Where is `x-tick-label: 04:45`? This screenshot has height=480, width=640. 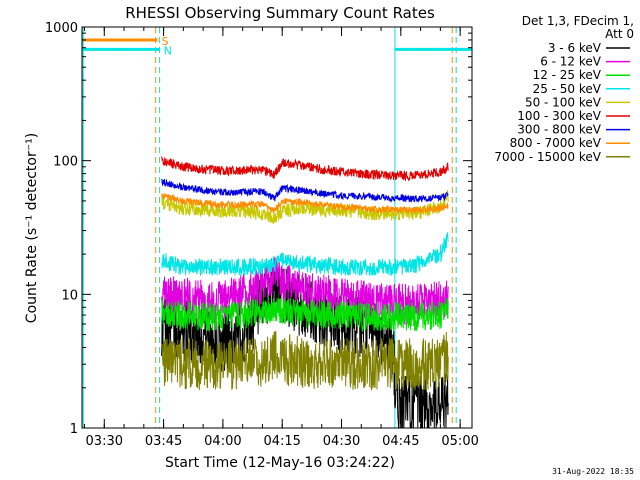
x-tick-label: 04:45 is located at coordinates (400, 441).